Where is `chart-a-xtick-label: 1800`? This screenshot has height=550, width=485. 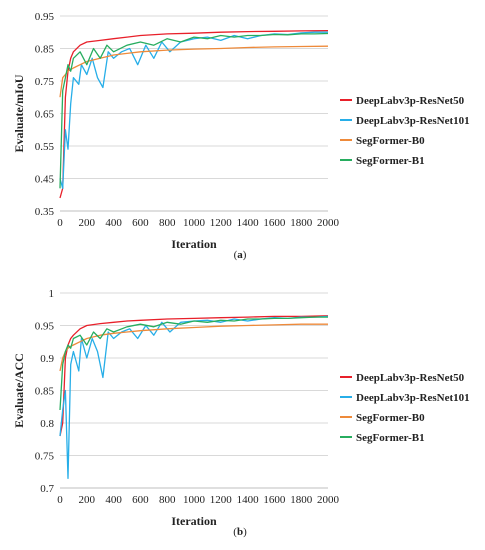 chart-a-xtick-label: 1800 is located at coordinates (301, 223).